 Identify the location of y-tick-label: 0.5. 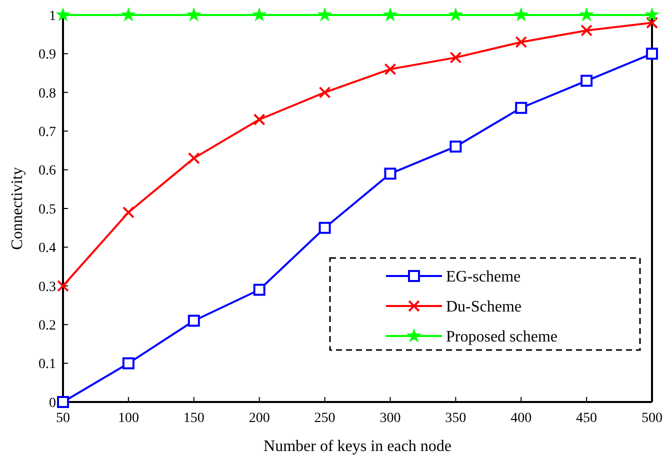
(47, 210).